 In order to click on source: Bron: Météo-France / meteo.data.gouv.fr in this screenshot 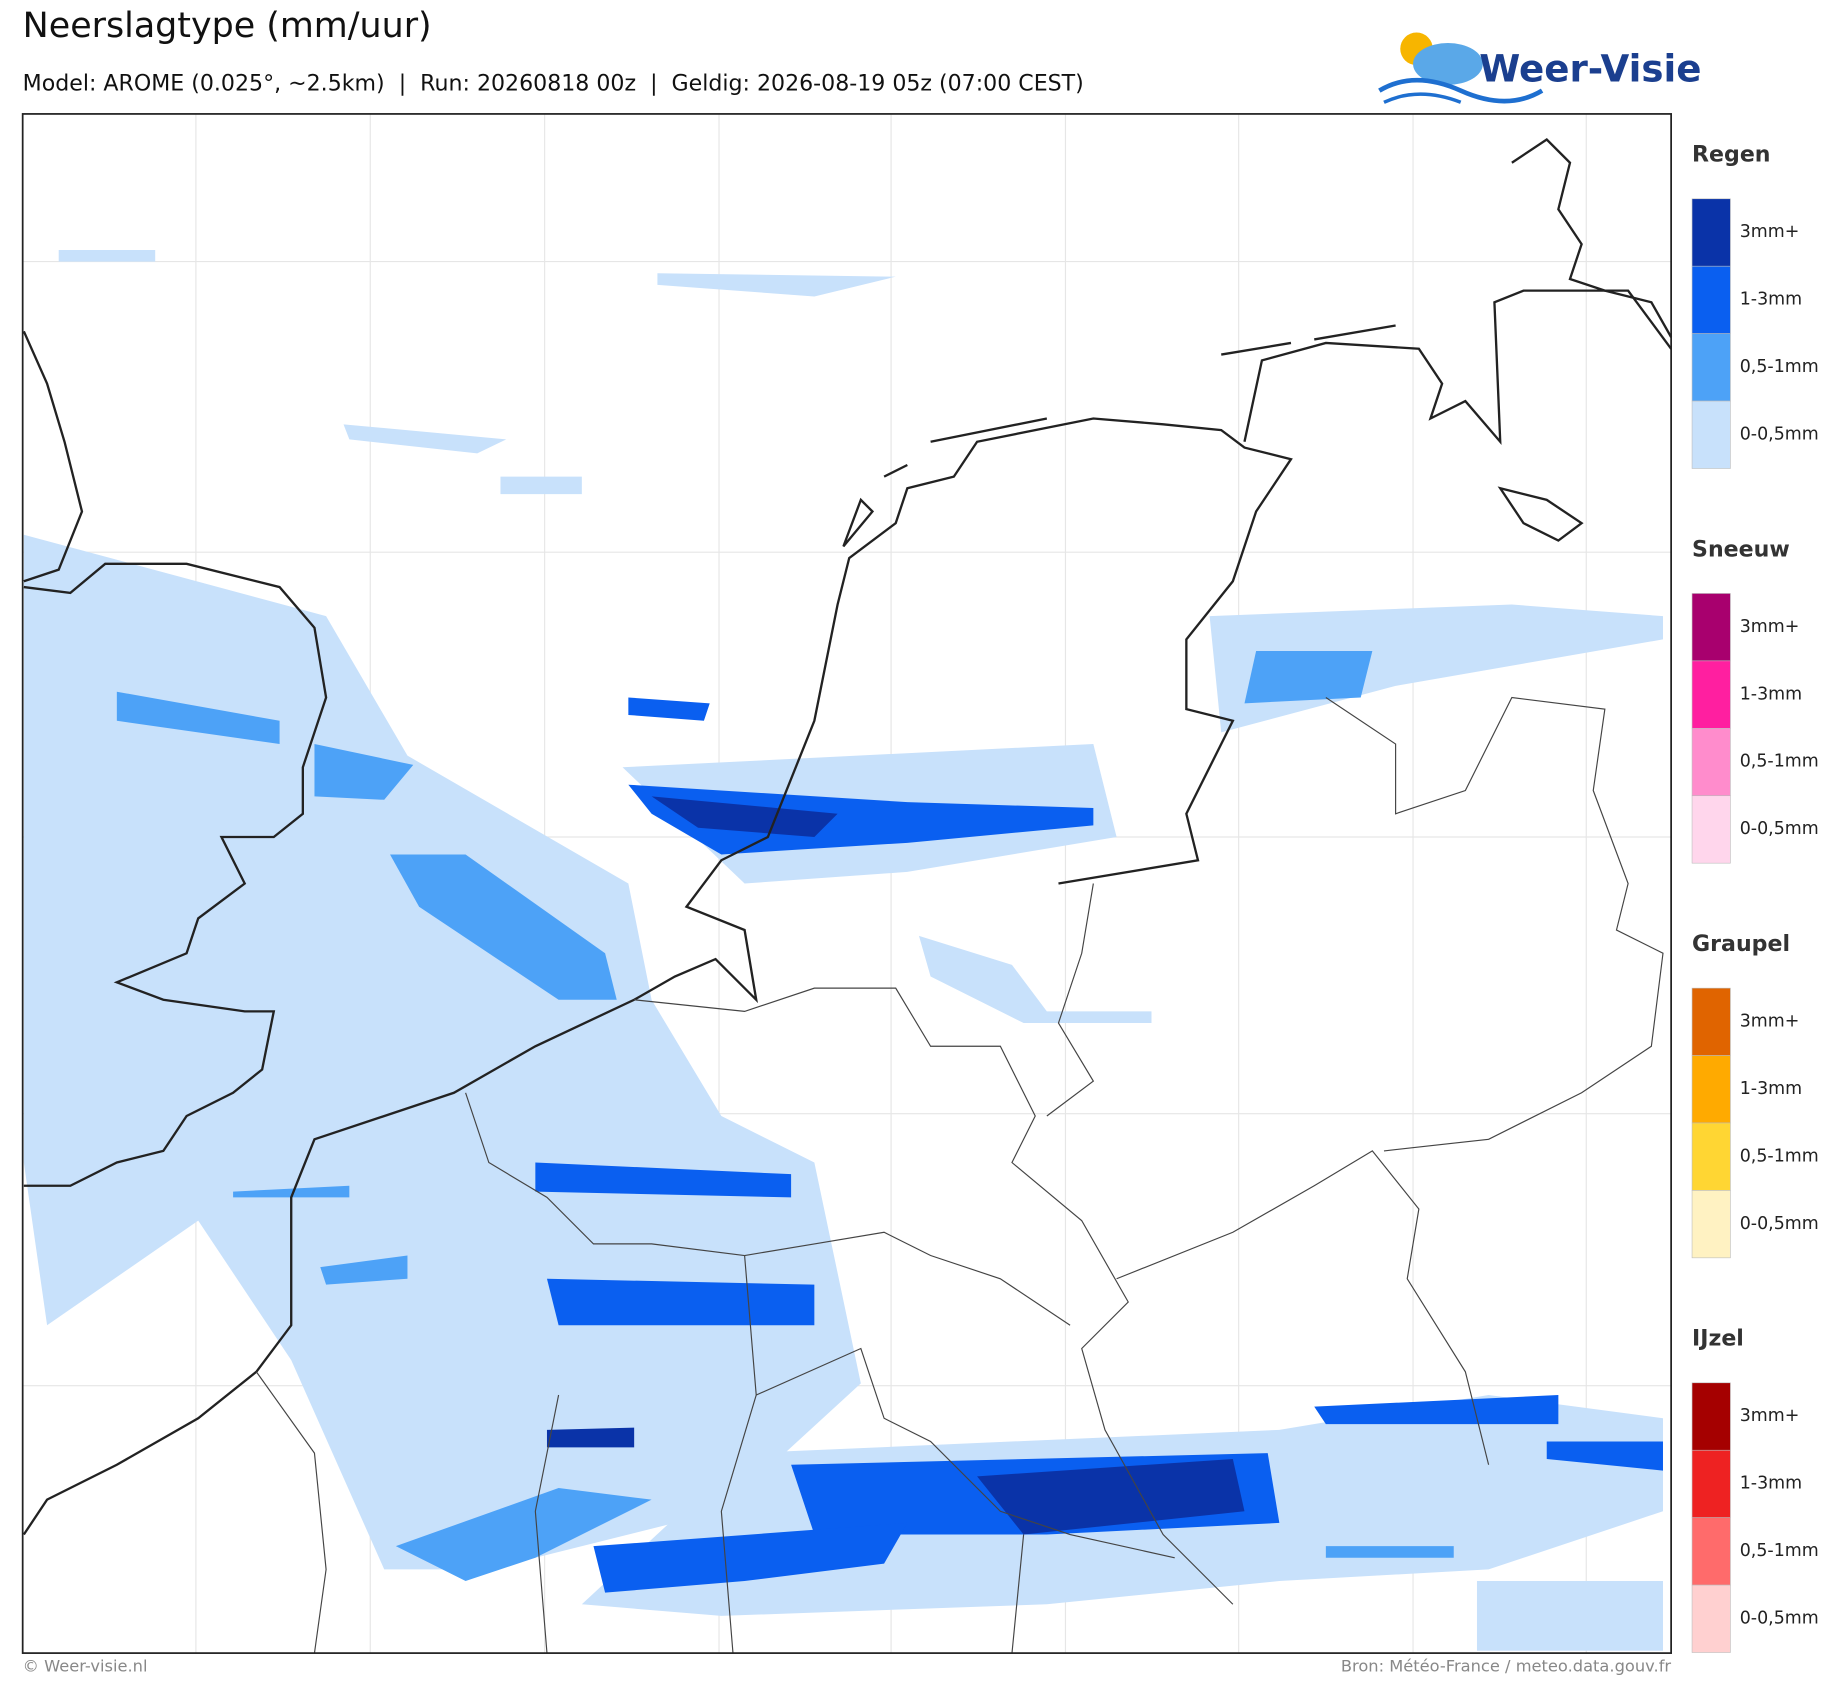, I will do `click(1506, 1666)`.